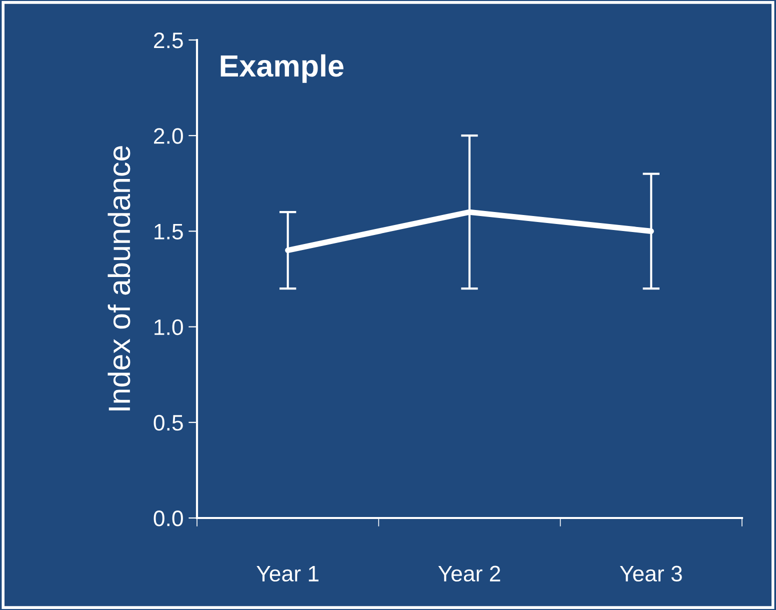  Describe the element at coordinates (168, 327) in the screenshot. I see `y-tick-label: 1.0` at that location.